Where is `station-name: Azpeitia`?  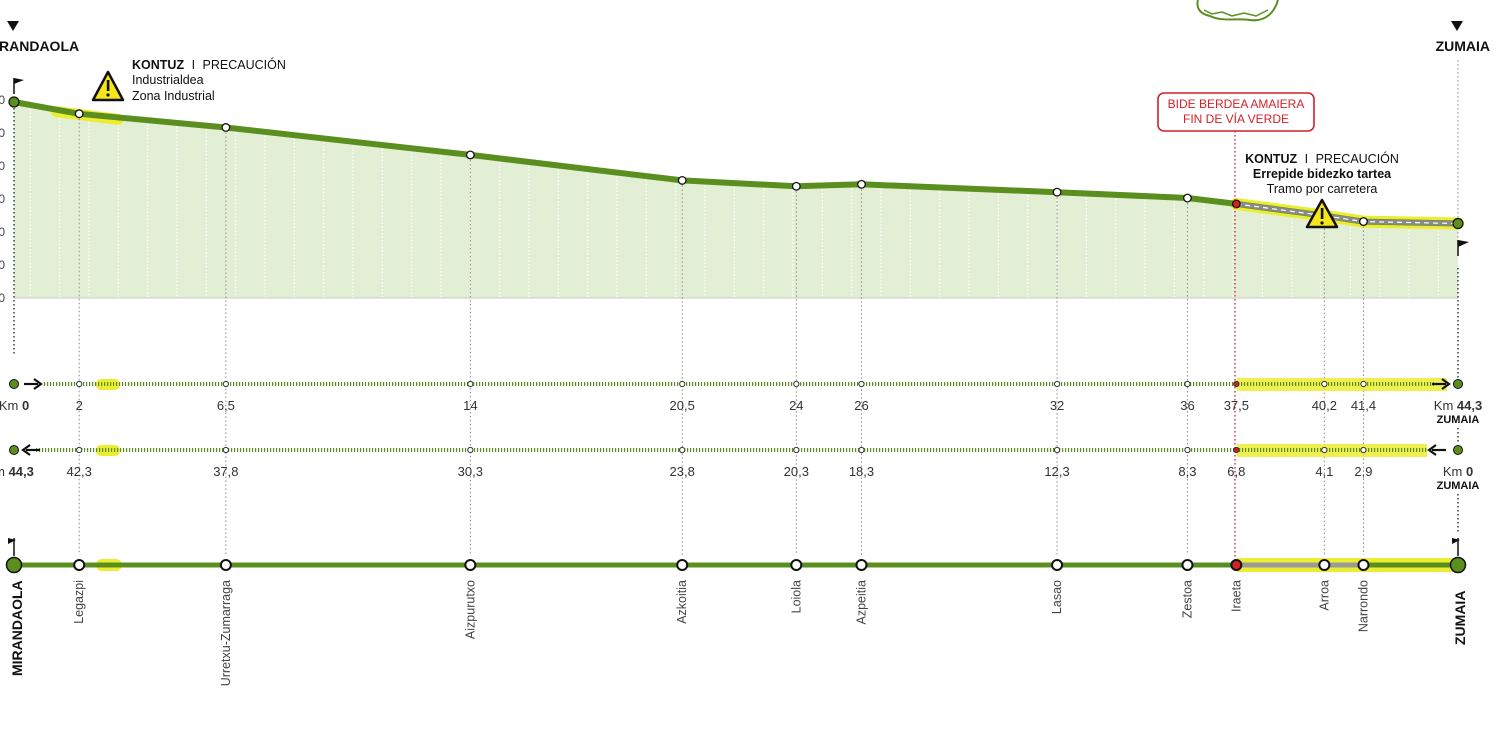
station-name: Azpeitia is located at coordinates (861, 602).